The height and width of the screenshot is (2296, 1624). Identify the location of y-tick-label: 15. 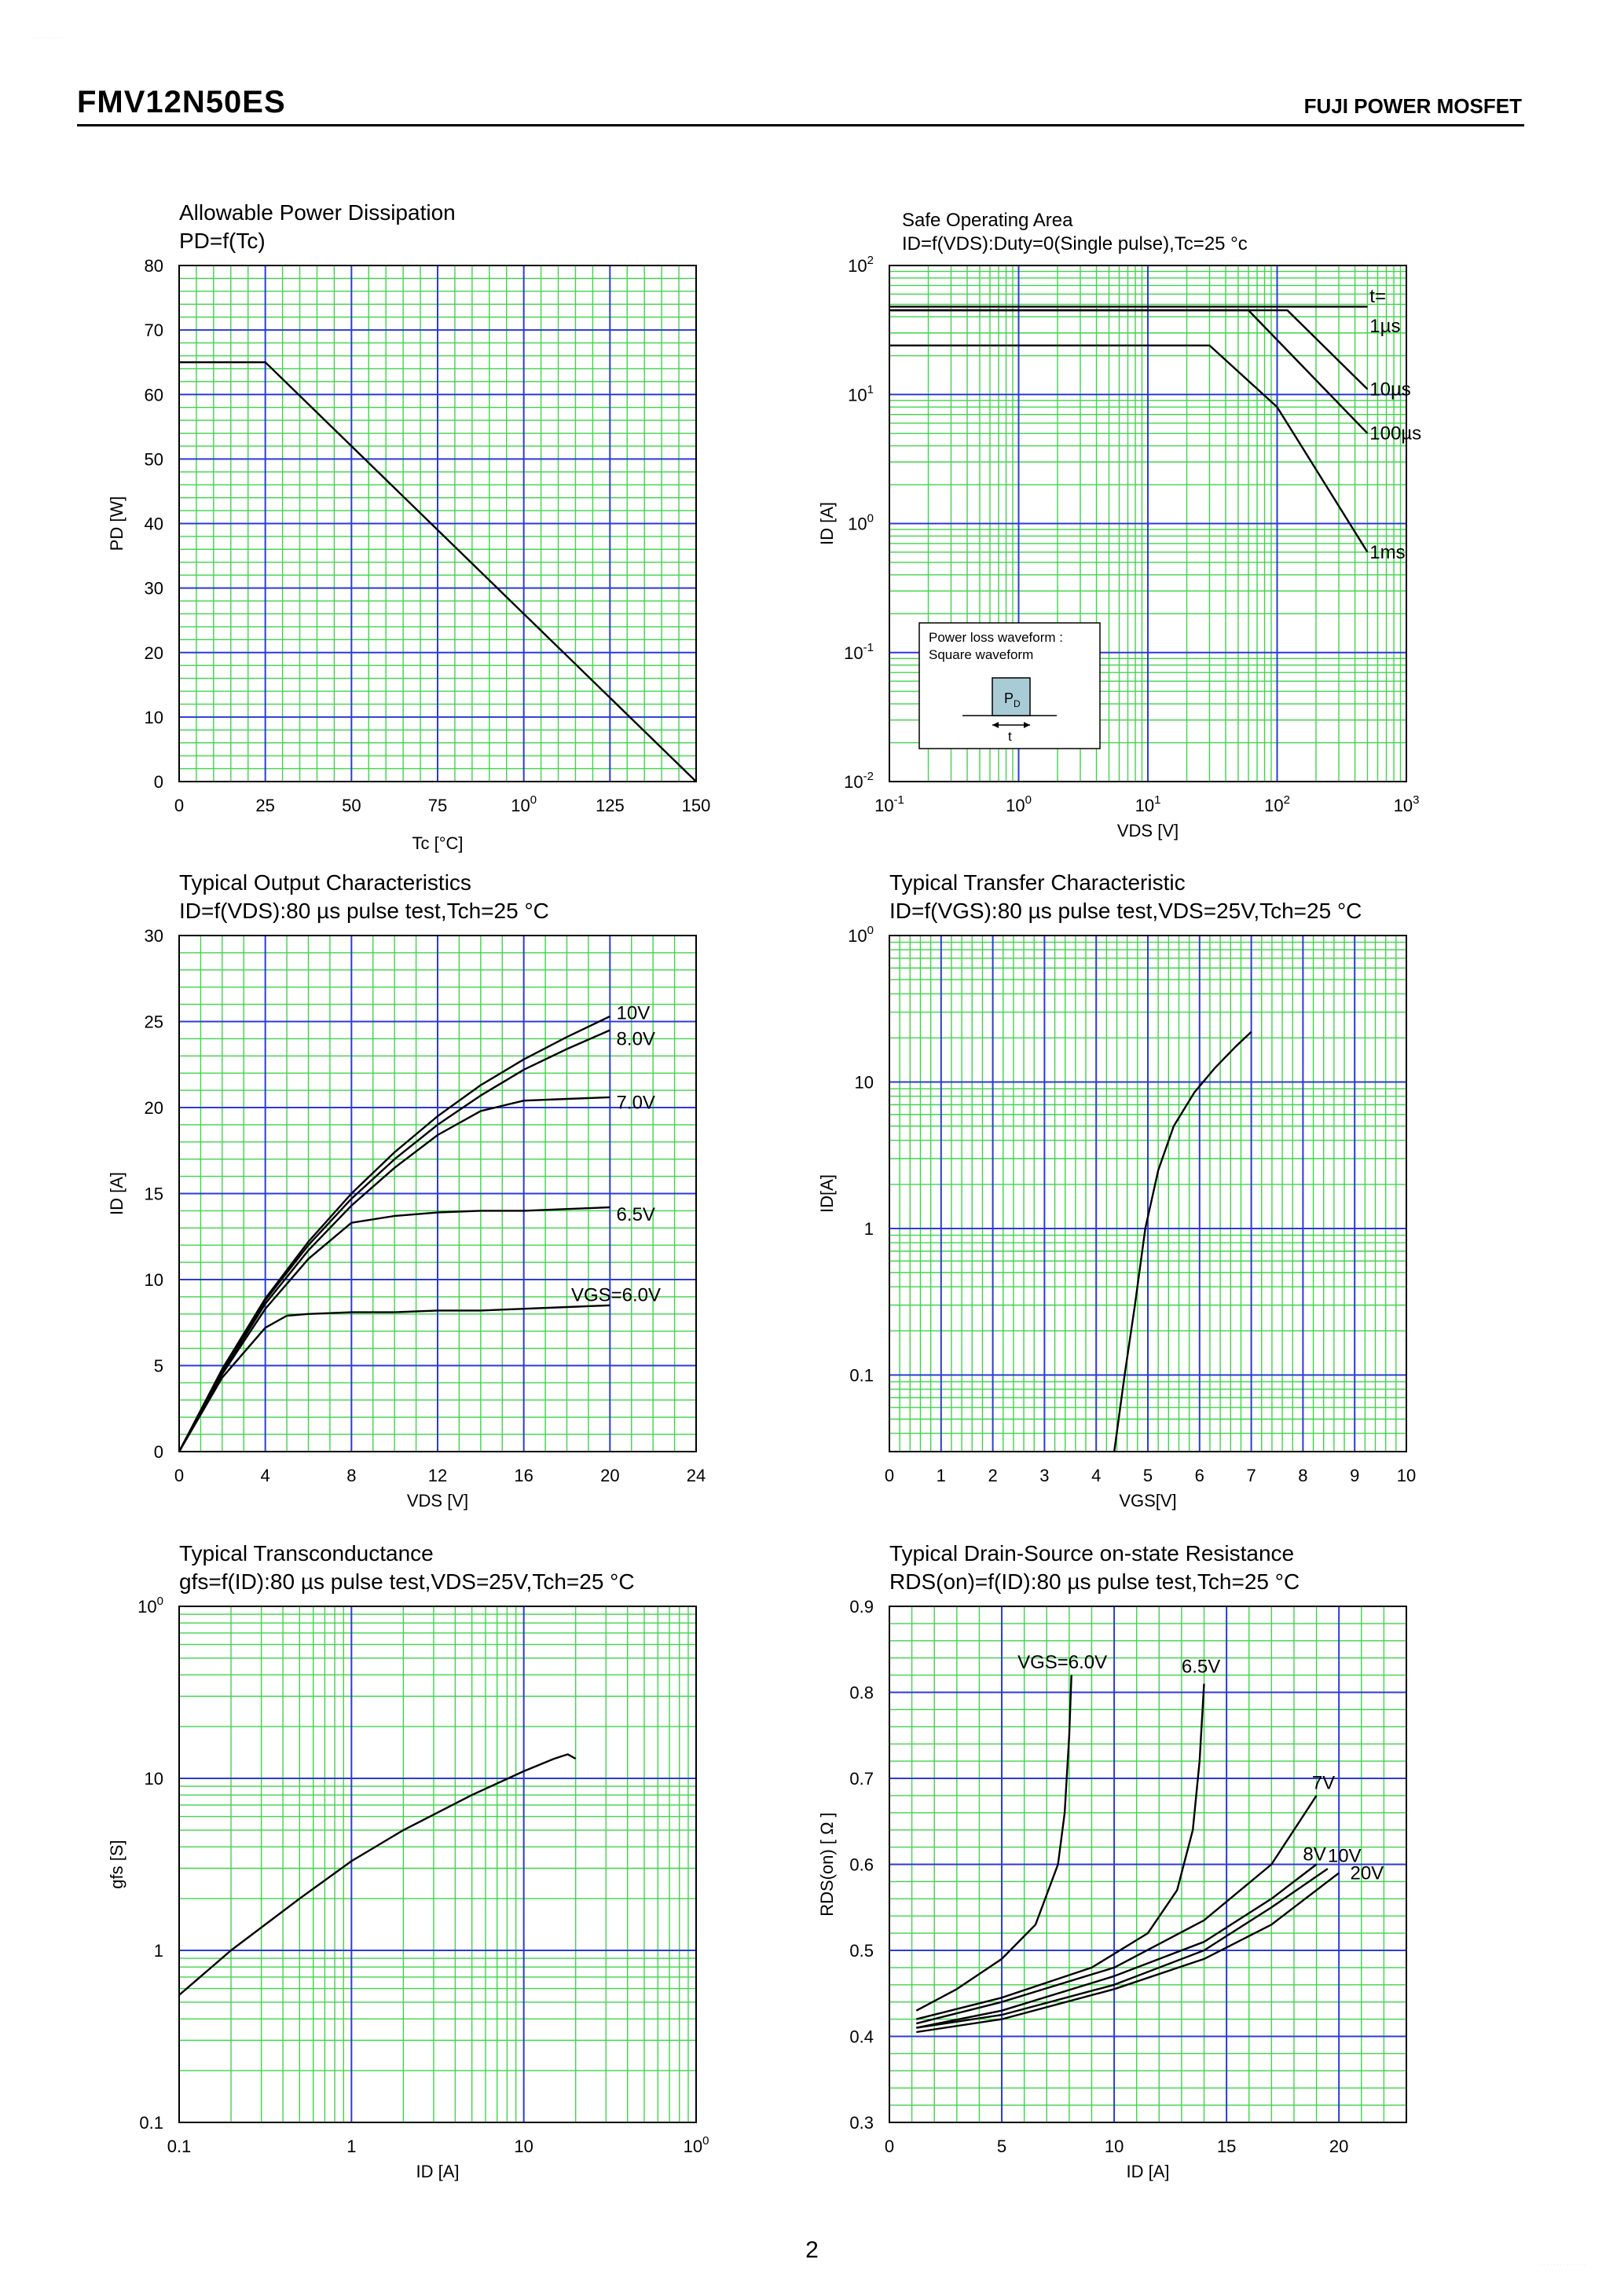
(154, 1194).